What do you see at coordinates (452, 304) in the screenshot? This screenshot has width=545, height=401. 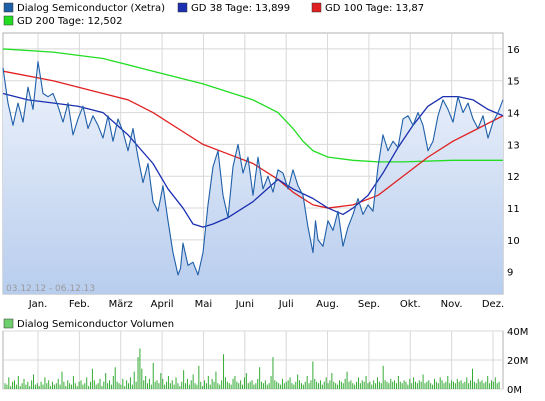 I see `price-x-tick-label: Nov.` at bounding box center [452, 304].